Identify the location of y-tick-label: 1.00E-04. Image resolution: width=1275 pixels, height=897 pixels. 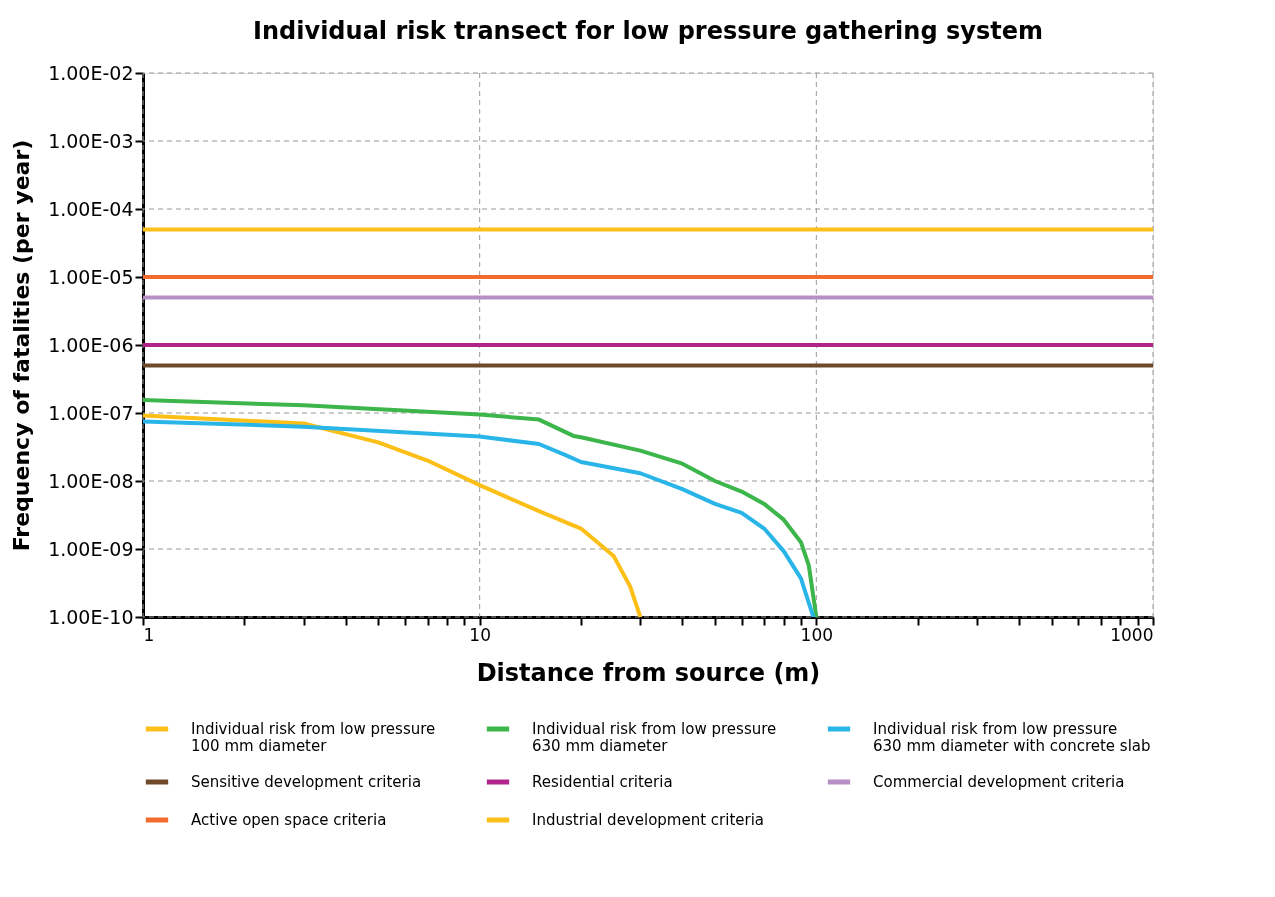
(91, 208).